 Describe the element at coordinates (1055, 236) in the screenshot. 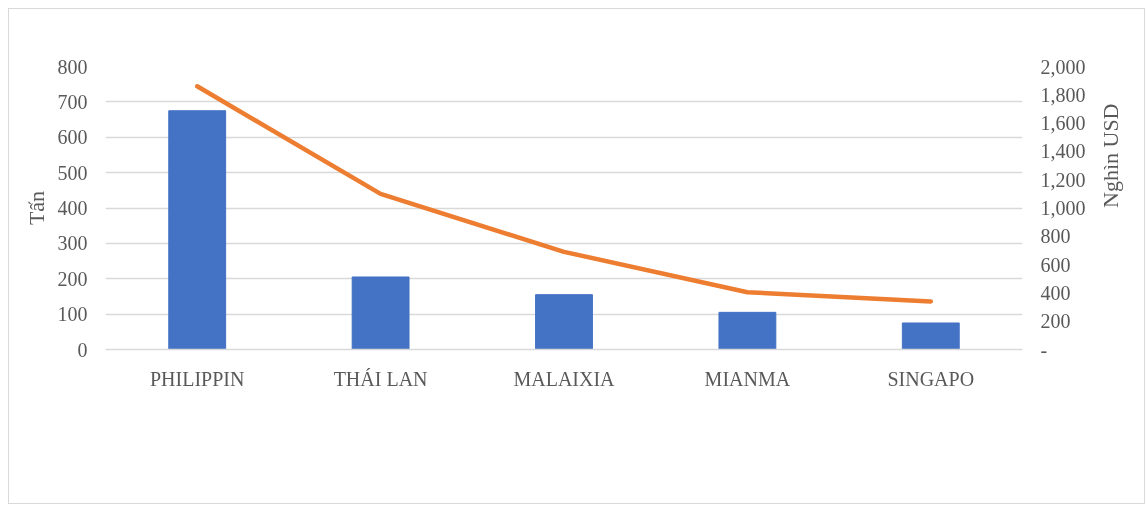

I see `y2-tick-label: 800` at that location.